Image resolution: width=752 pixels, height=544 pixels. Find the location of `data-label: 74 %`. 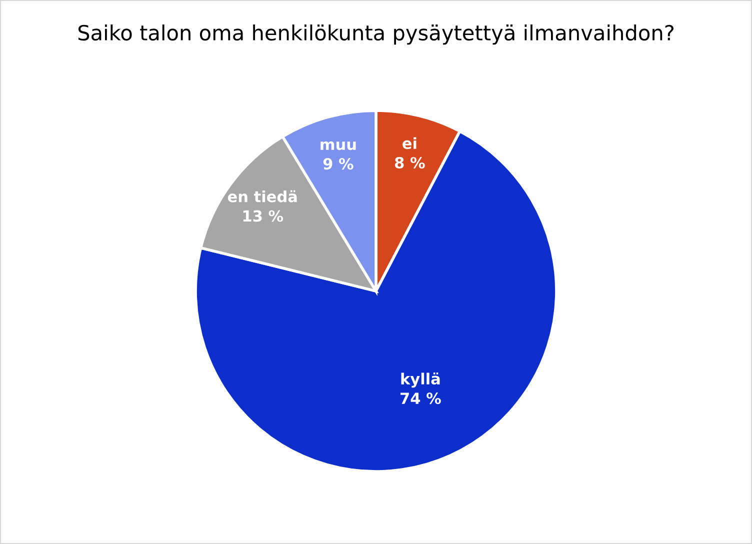

data-label: 74 % is located at coordinates (420, 398).